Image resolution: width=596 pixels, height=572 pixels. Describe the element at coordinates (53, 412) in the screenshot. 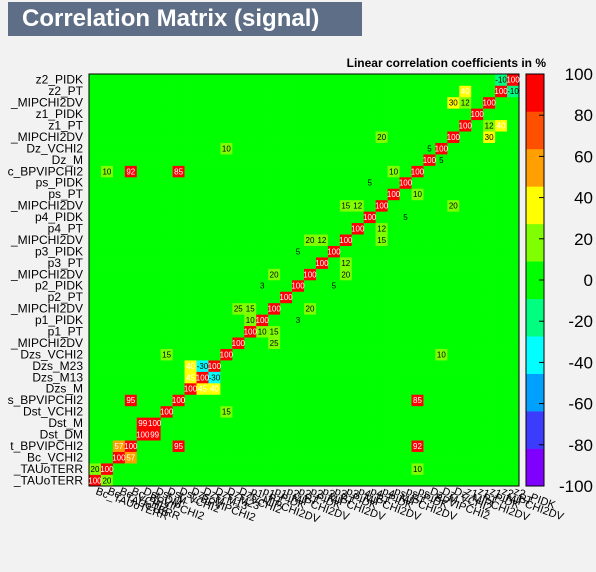

I see `y-tick-label: Dst_VCHI2` at that location.